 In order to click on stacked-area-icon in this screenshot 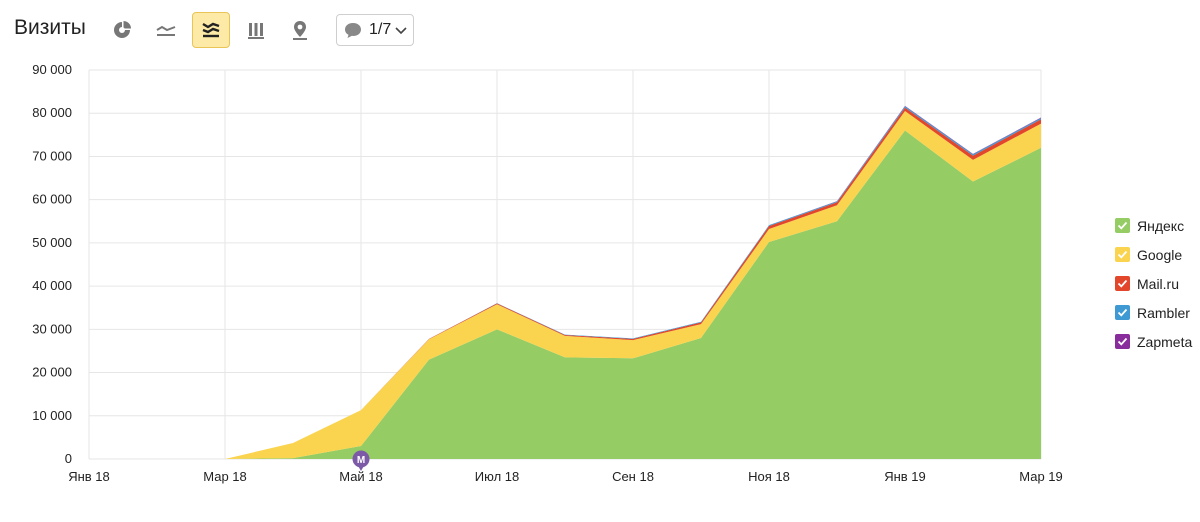, I will do `click(211, 30)`.